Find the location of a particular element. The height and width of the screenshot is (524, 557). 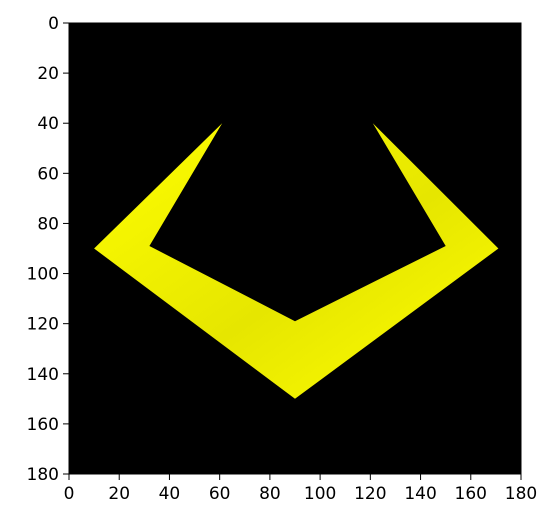

x-tick-label: 140 is located at coordinates (420, 494).